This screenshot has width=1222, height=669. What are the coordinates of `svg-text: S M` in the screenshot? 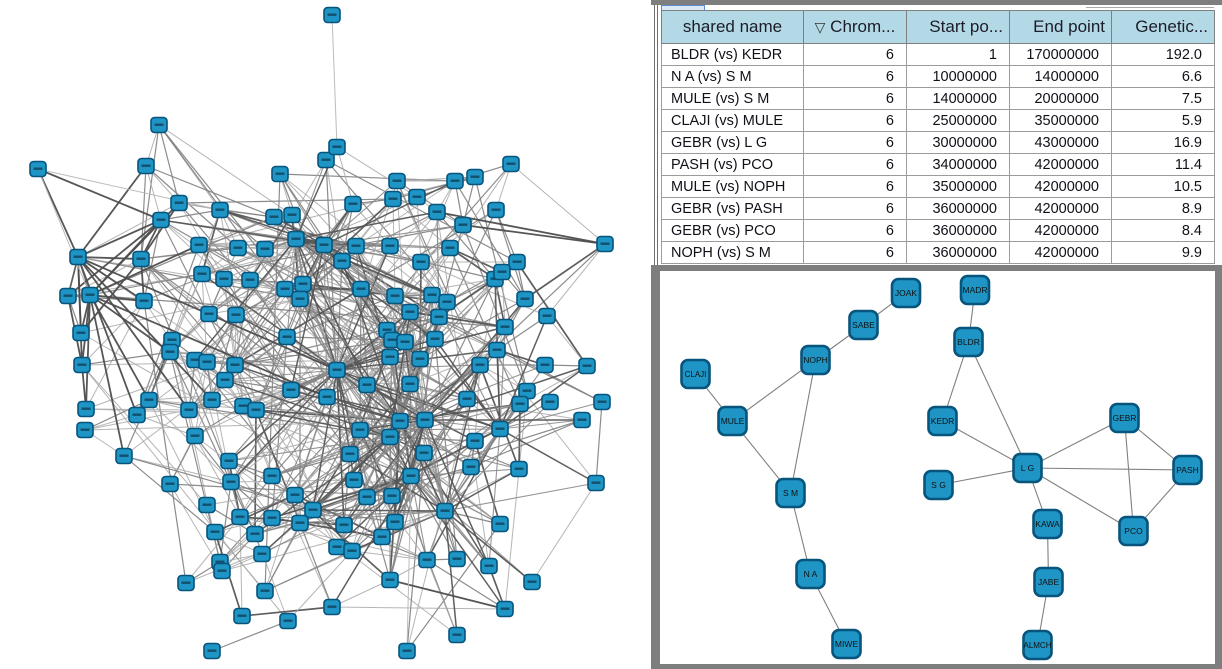 It's located at (790, 493).